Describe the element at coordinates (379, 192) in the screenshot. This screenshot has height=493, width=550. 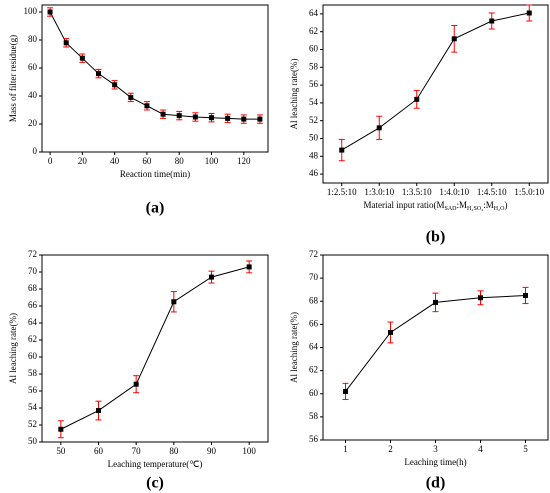
I see `x-tick-label: 1:3.0:10` at that location.